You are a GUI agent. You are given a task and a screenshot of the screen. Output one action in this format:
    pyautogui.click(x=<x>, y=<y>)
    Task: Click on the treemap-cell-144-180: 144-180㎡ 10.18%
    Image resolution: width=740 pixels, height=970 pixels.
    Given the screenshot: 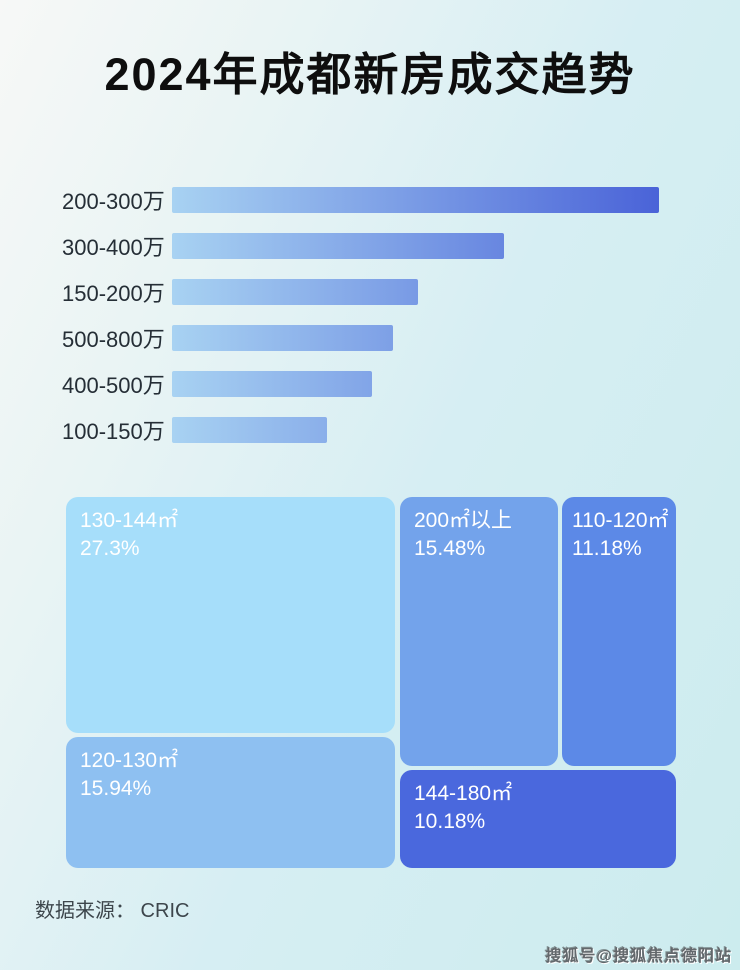 What is the action you would take?
    pyautogui.click(x=538, y=819)
    